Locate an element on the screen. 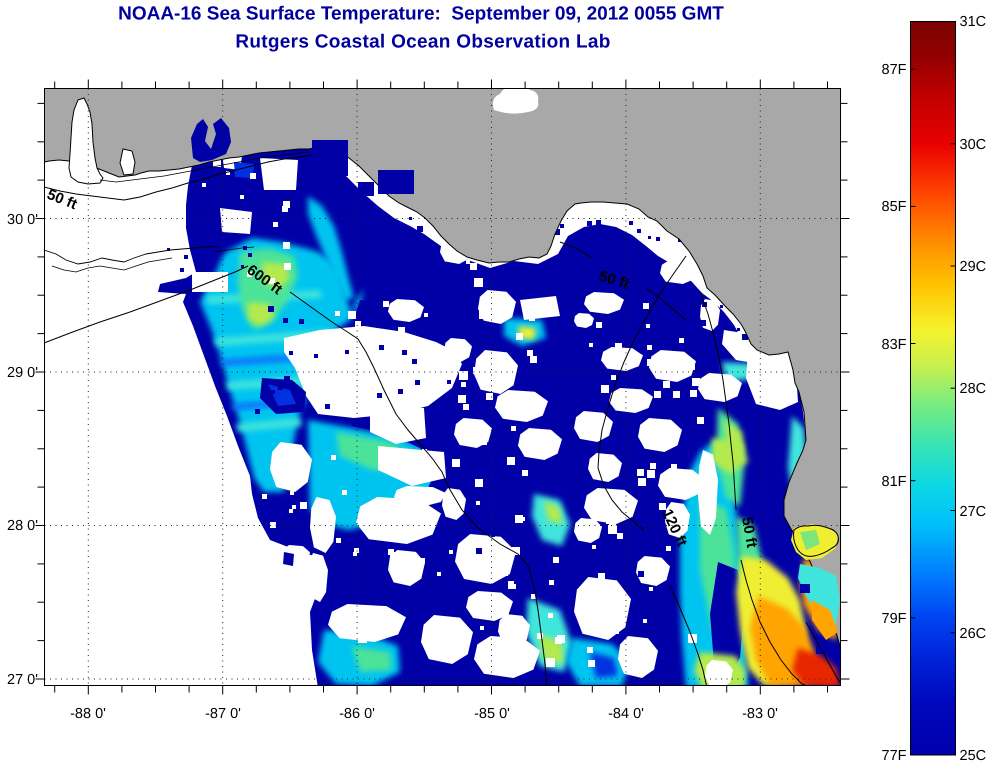 The image size is (992, 770). svg-text: 27C is located at coordinates (973, 512).